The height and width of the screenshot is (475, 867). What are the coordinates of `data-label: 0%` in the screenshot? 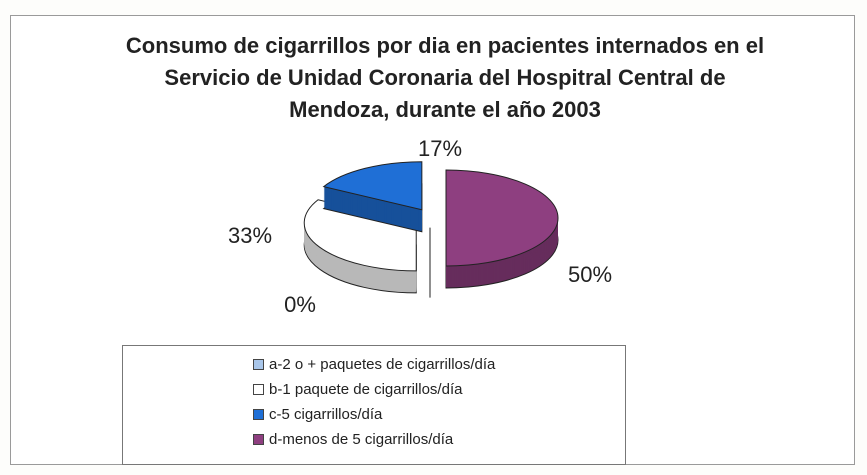 It's located at (300, 304).